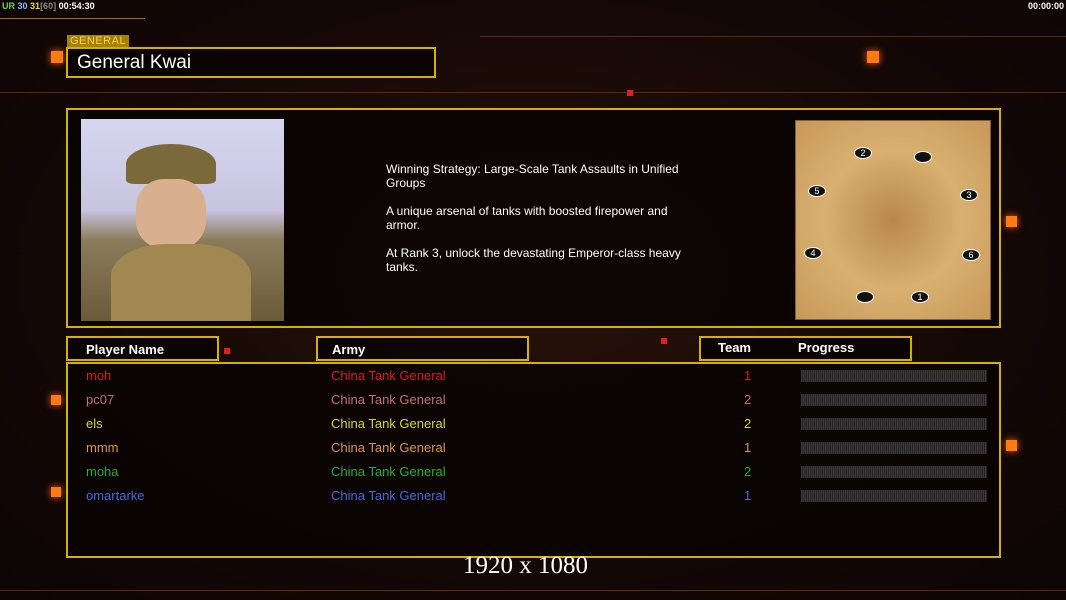  I want to click on resolution-label: 1920 x 1080, so click(525, 565).